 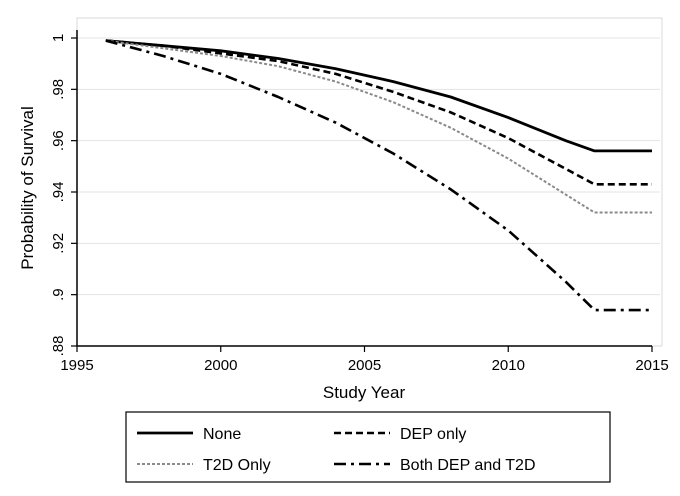 What do you see at coordinates (651, 365) in the screenshot?
I see `x-tick-label: 2015` at bounding box center [651, 365].